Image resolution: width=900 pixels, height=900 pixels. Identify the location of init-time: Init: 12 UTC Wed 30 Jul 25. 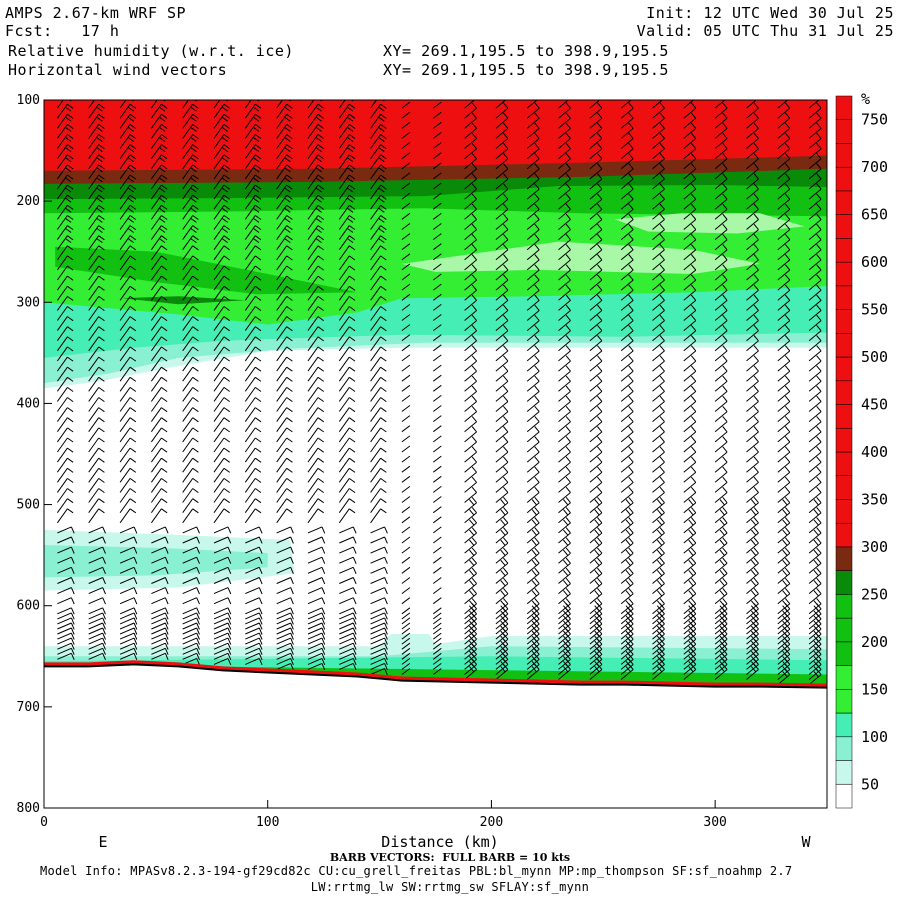
(770, 13).